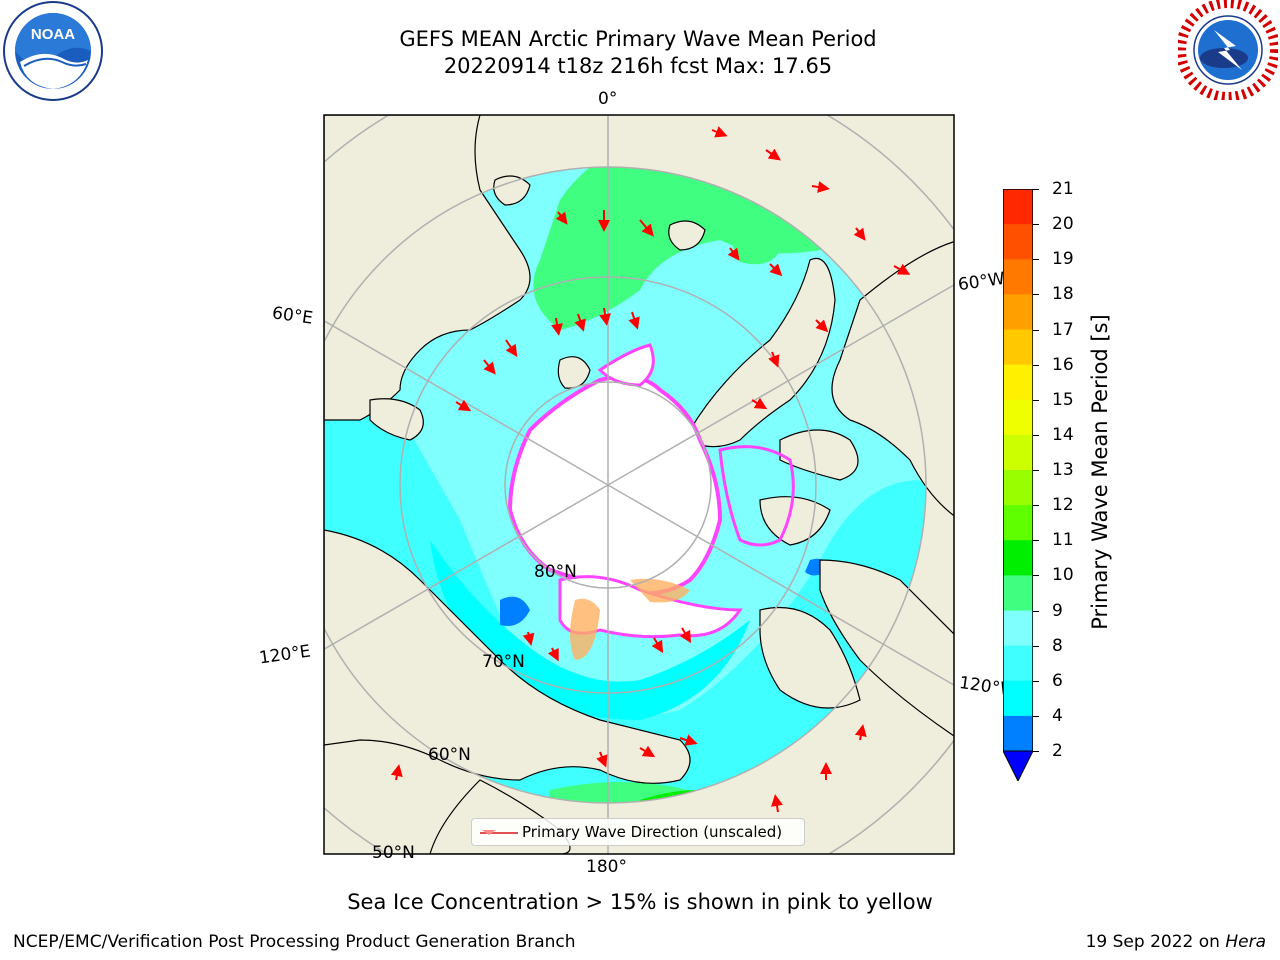 The width and height of the screenshot is (1280, 960). What do you see at coordinates (651, 501) in the screenshot?
I see `sea-ice` at bounding box center [651, 501].